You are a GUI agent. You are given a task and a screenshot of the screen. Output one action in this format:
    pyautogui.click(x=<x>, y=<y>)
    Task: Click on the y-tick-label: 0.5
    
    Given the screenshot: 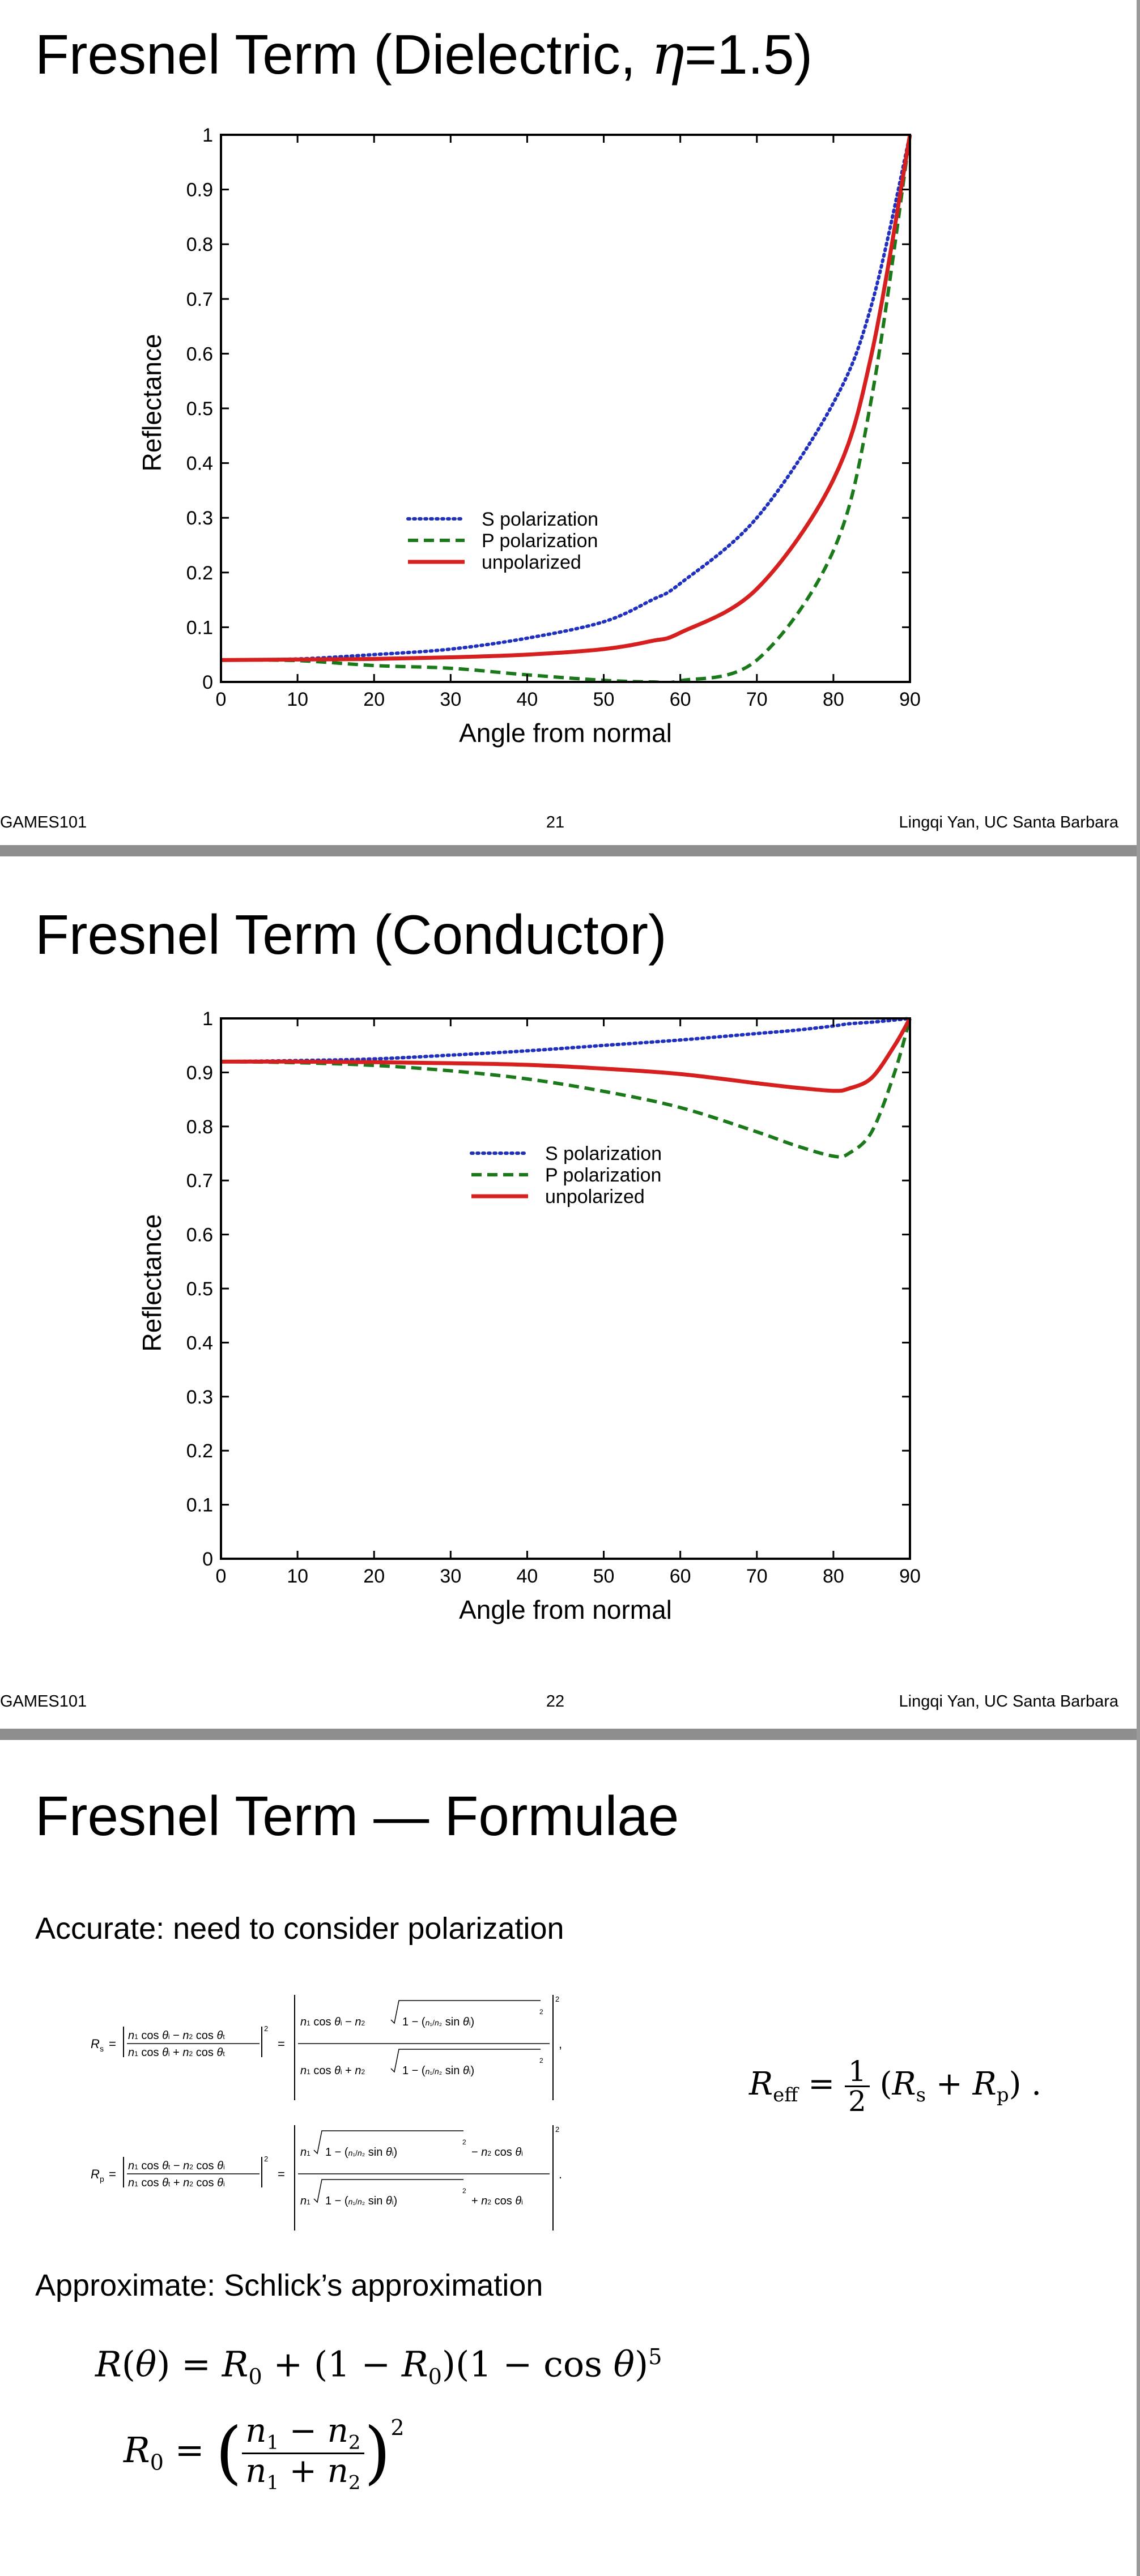 What is the action you would take?
    pyautogui.click(x=199, y=409)
    